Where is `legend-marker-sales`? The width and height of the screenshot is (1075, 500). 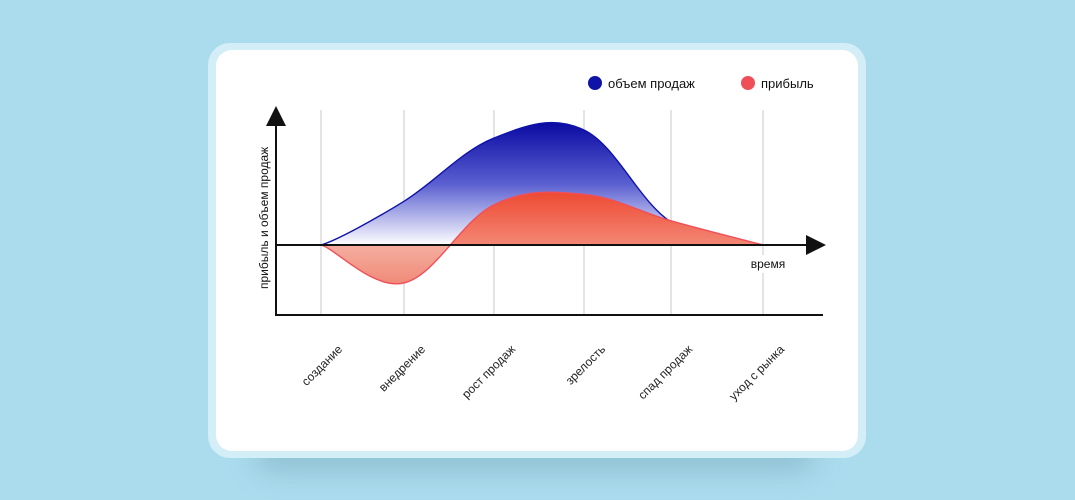 legend-marker-sales is located at coordinates (595, 83).